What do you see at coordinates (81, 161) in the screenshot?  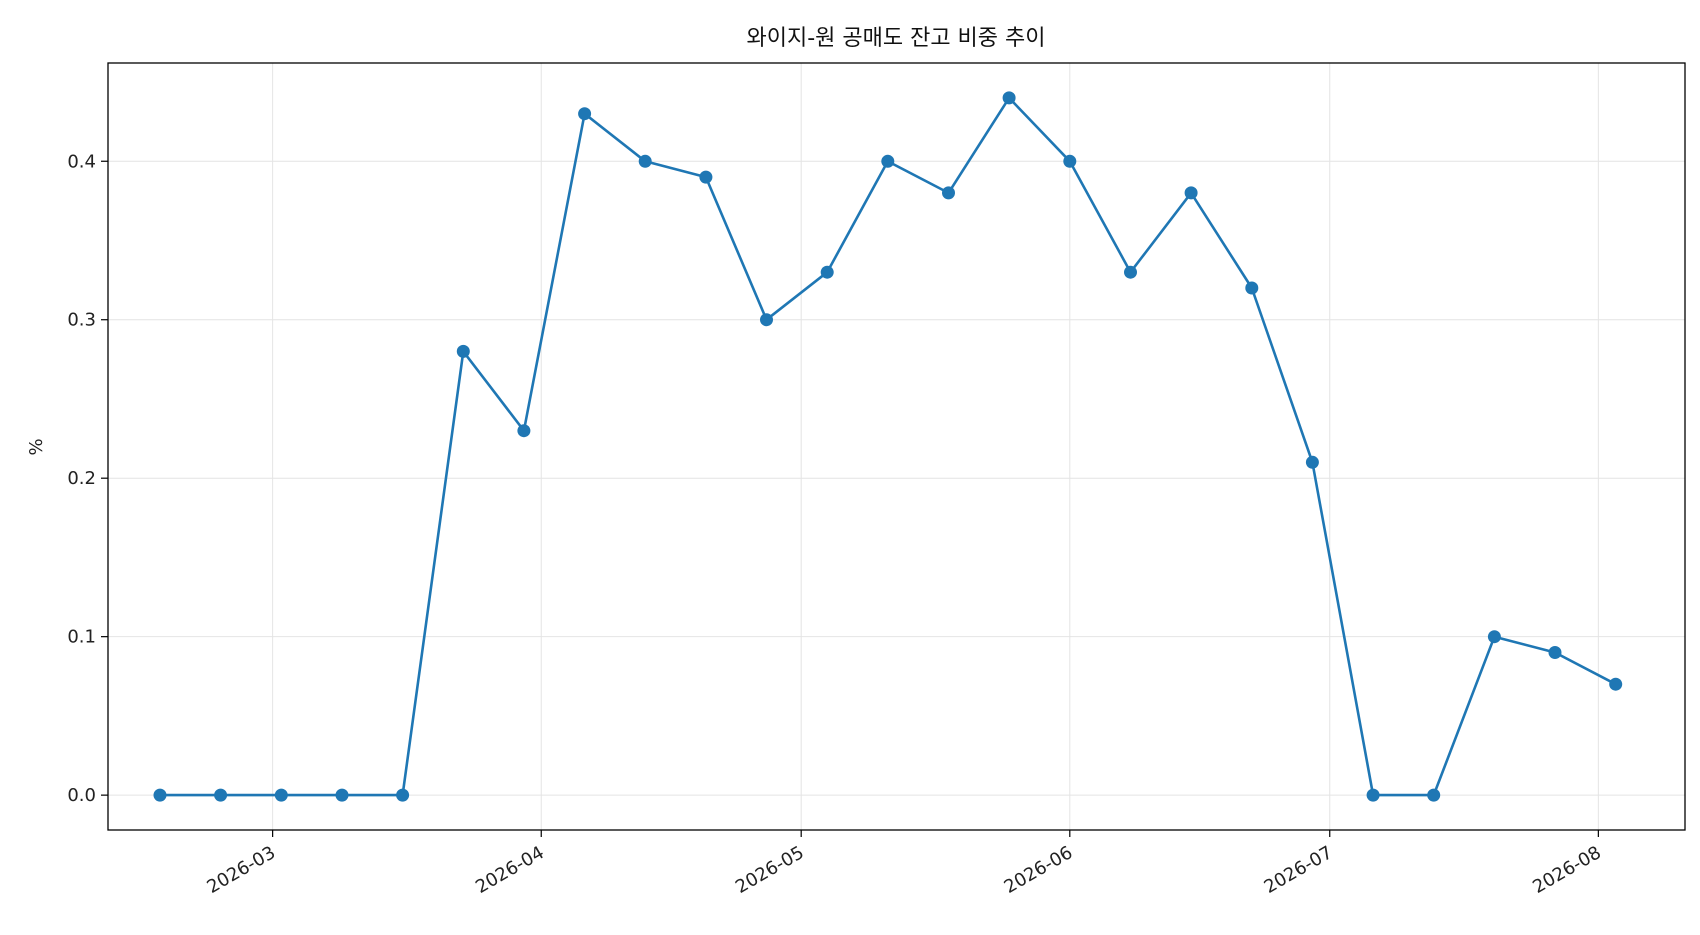 I see `y-tick-label: 0.4` at bounding box center [81, 161].